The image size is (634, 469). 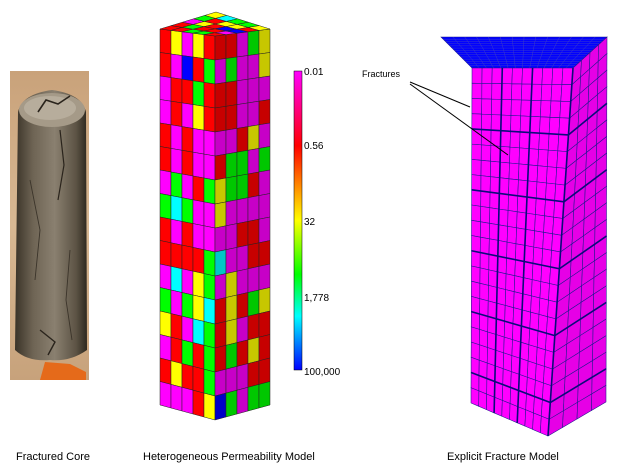 I want to click on caption-fracture-model: Explicit Fracture Model, so click(x=503, y=457).